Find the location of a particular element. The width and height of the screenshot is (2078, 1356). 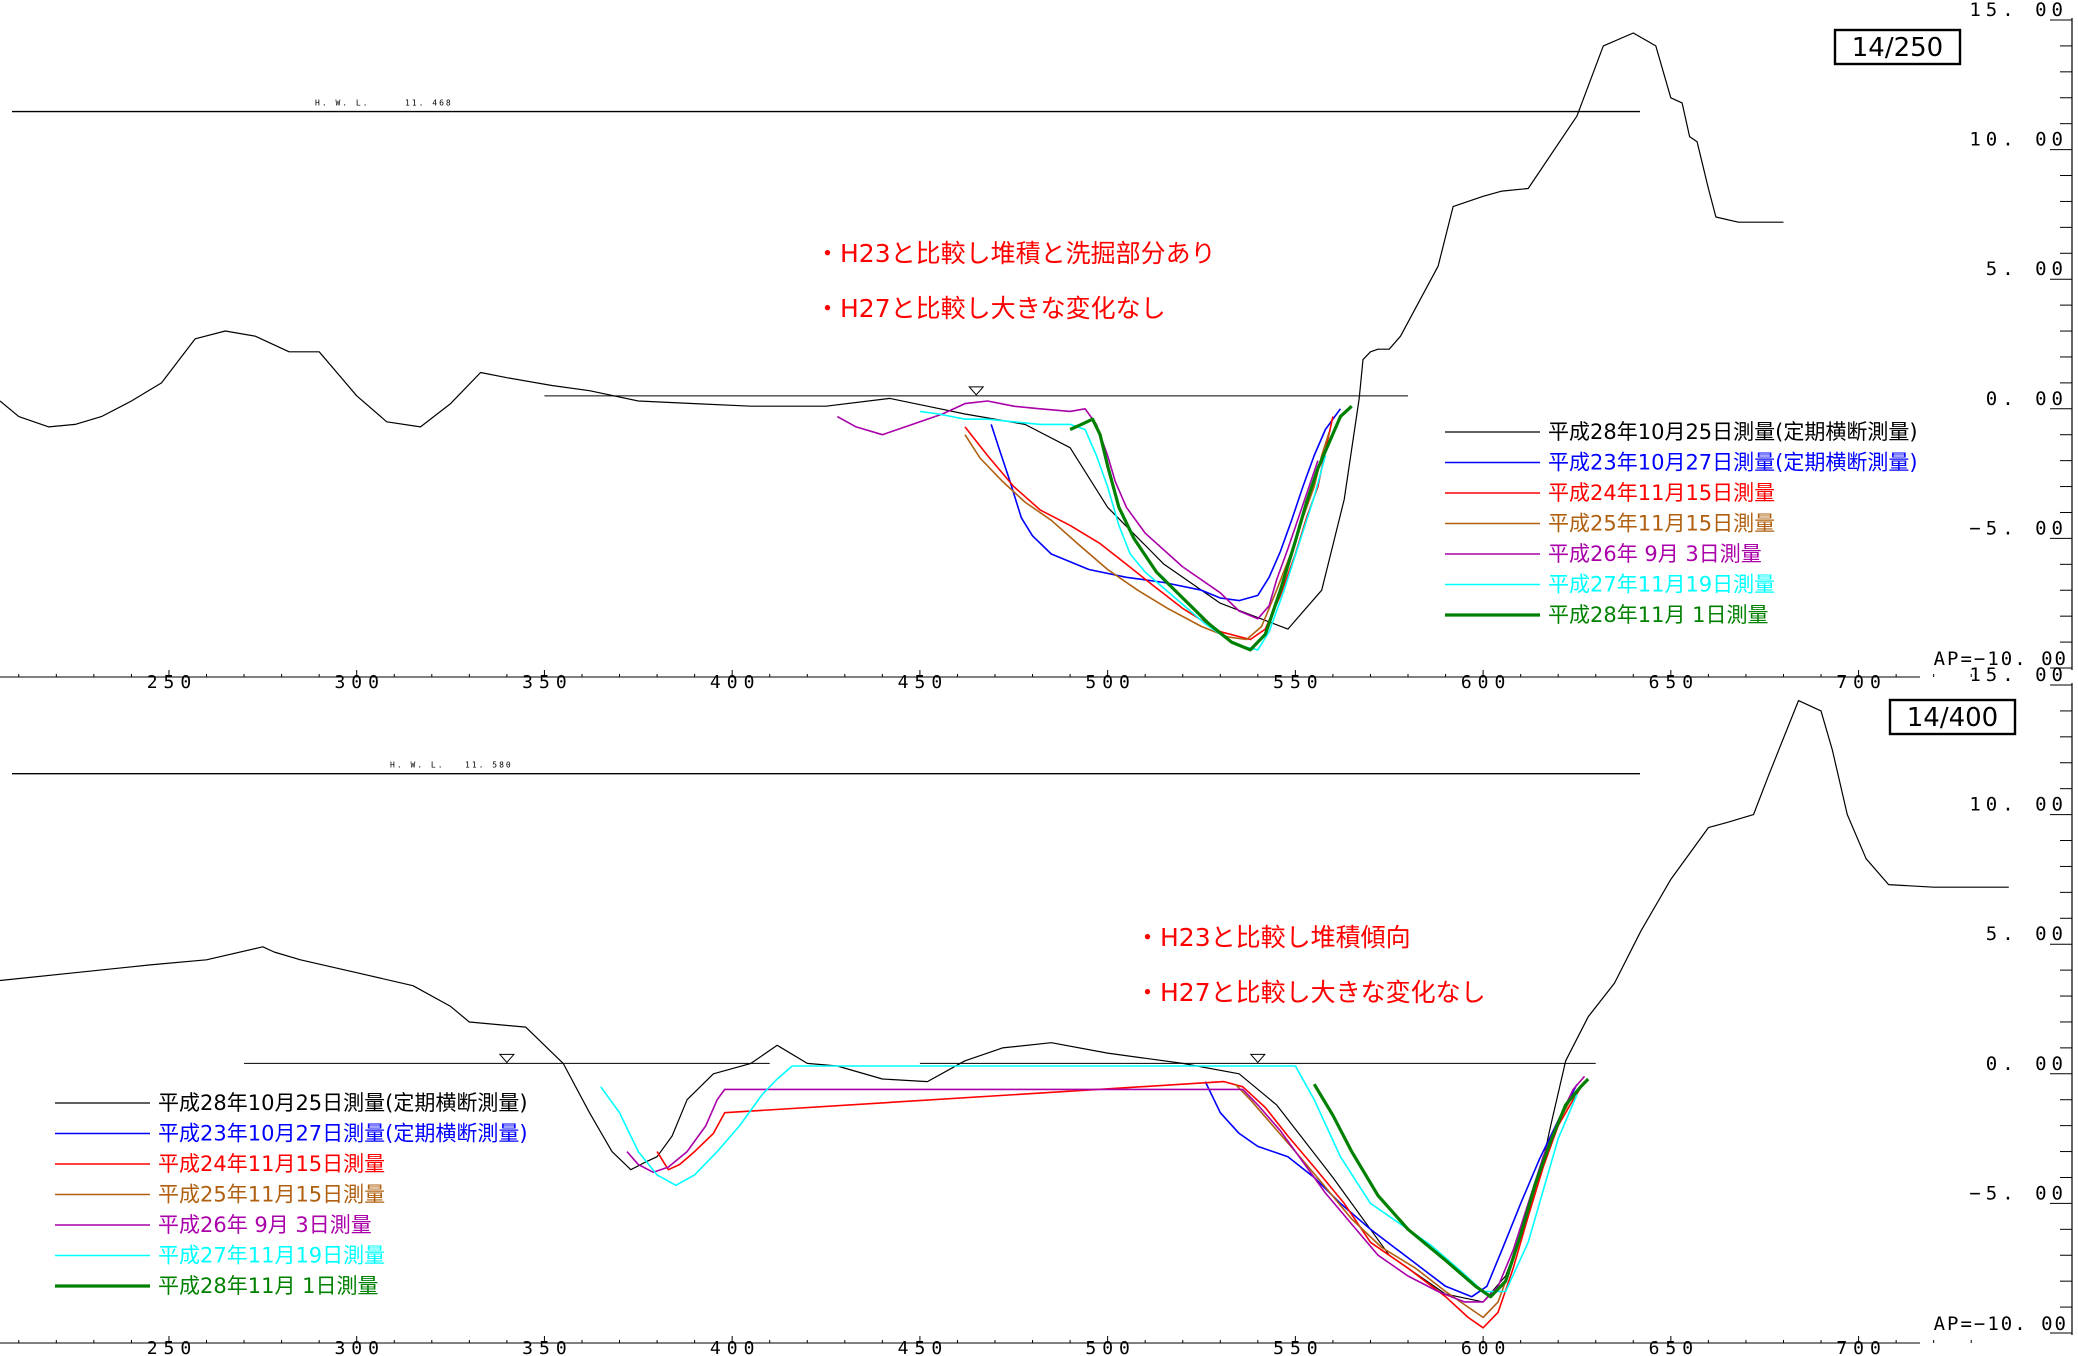

hwl-value: 11. 580 is located at coordinates (489, 765).